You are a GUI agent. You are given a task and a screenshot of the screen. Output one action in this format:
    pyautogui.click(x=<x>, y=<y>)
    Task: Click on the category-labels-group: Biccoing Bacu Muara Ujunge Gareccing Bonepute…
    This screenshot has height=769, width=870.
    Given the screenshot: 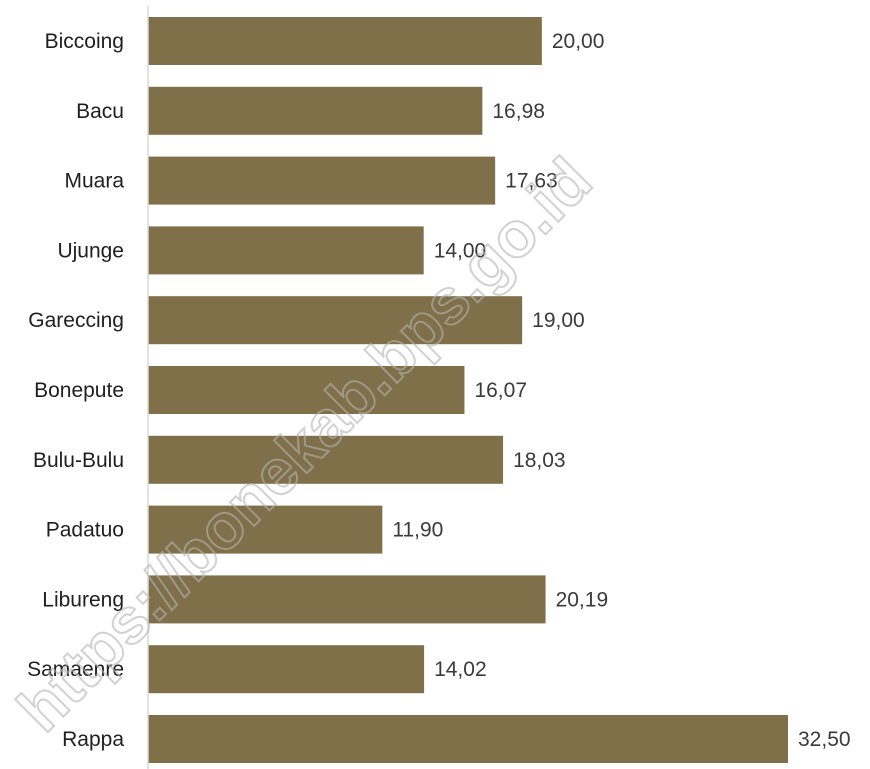 What is the action you would take?
    pyautogui.click(x=75, y=390)
    